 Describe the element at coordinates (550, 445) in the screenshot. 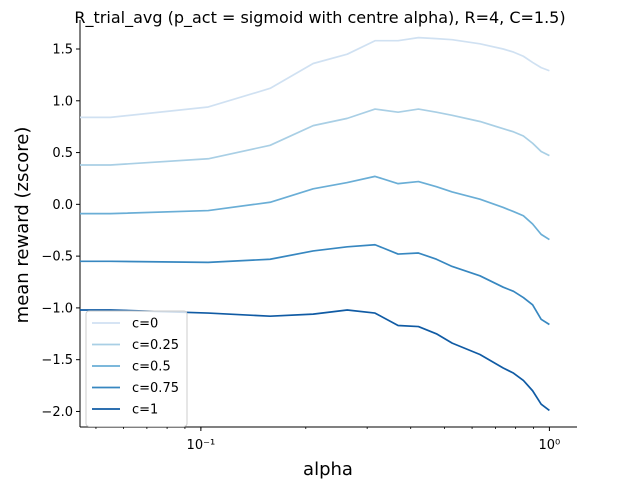

I see `x-tick-label: 10⁰` at that location.